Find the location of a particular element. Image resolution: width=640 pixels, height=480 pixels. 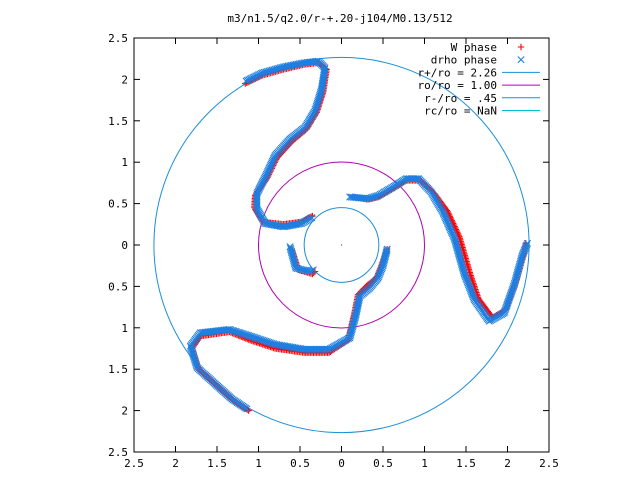

legend-label: r+/ro = 2.26 is located at coordinates (457, 72).